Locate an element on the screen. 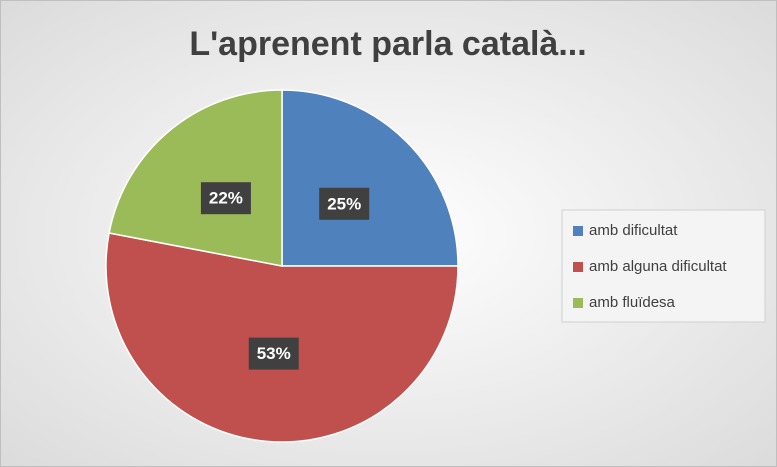 This screenshot has height=467, width=777. legend-label: amb dificultat is located at coordinates (633, 230).